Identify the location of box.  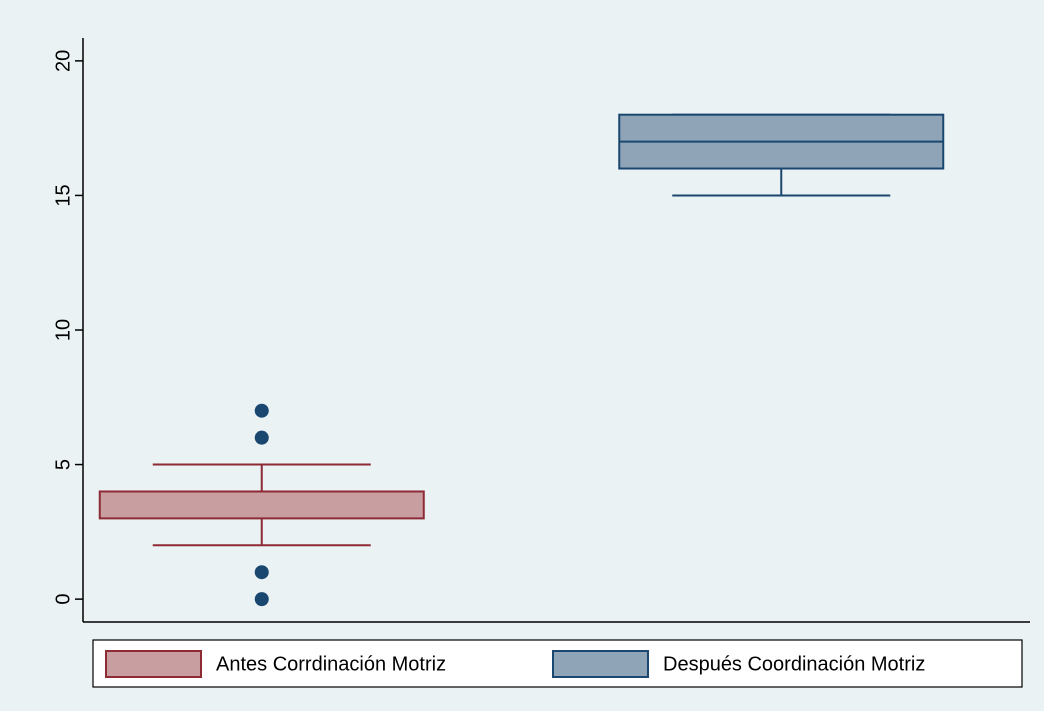
(261, 505).